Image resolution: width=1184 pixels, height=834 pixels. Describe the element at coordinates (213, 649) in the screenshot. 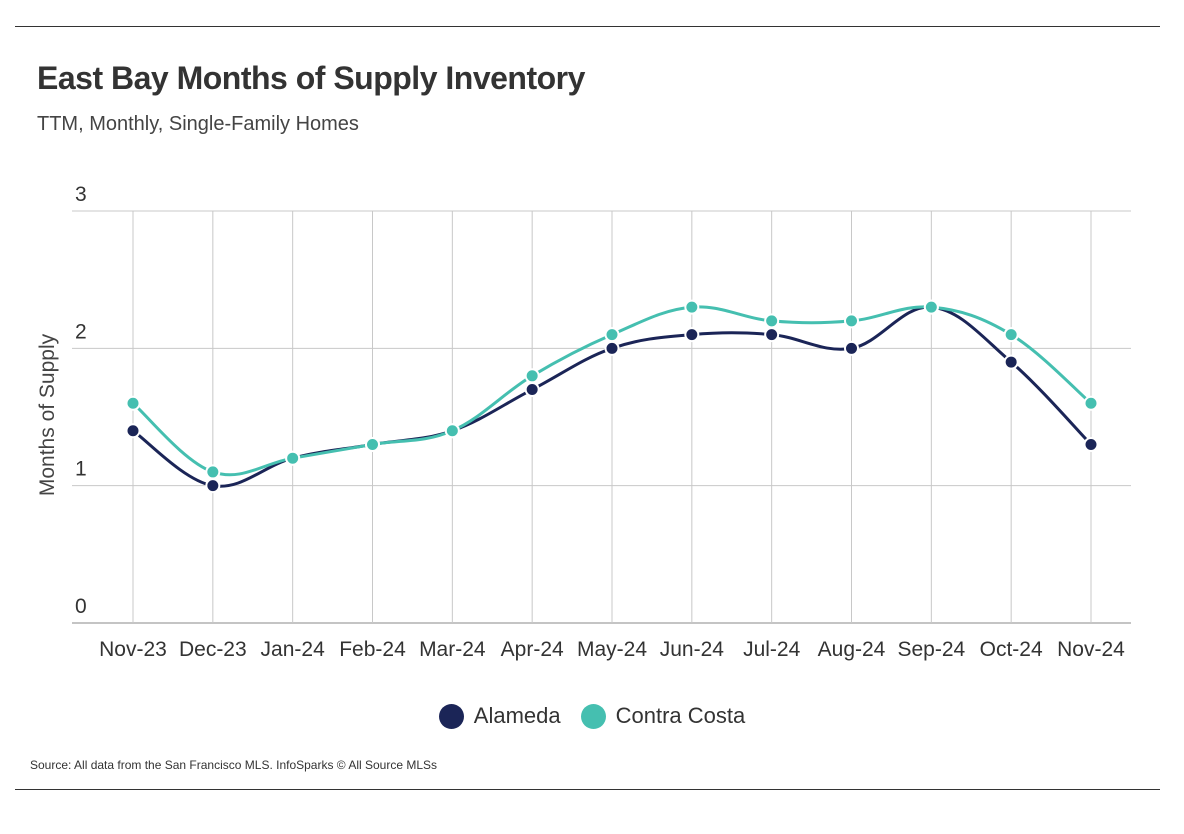

I see `x-tick-label: Dec-23` at that location.